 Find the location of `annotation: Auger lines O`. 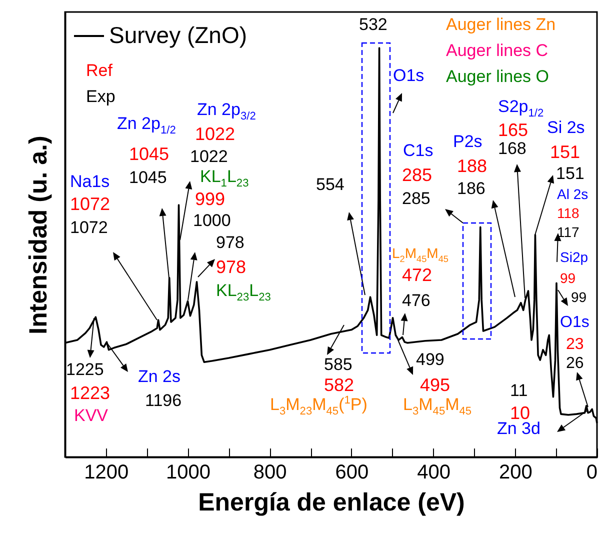

annotation: Auger lines O is located at coordinates (497, 76).